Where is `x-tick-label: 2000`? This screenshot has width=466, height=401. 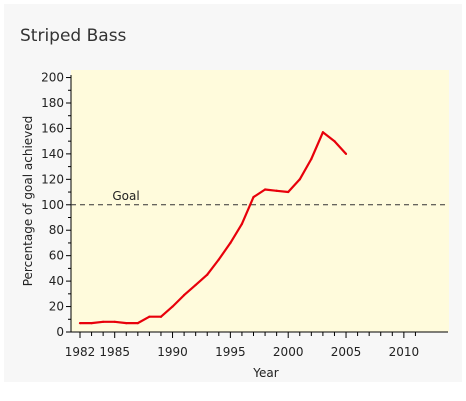 x-tick-label: 2000 is located at coordinates (288, 352).